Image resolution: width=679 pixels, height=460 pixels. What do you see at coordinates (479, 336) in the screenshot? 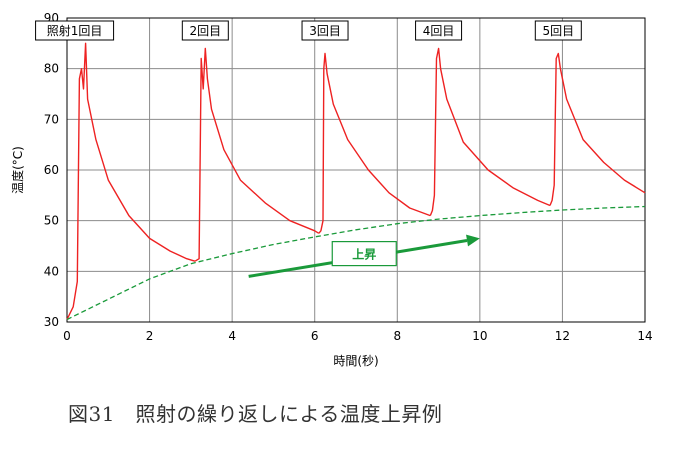
I see `x-tick-label: 10` at bounding box center [479, 336].